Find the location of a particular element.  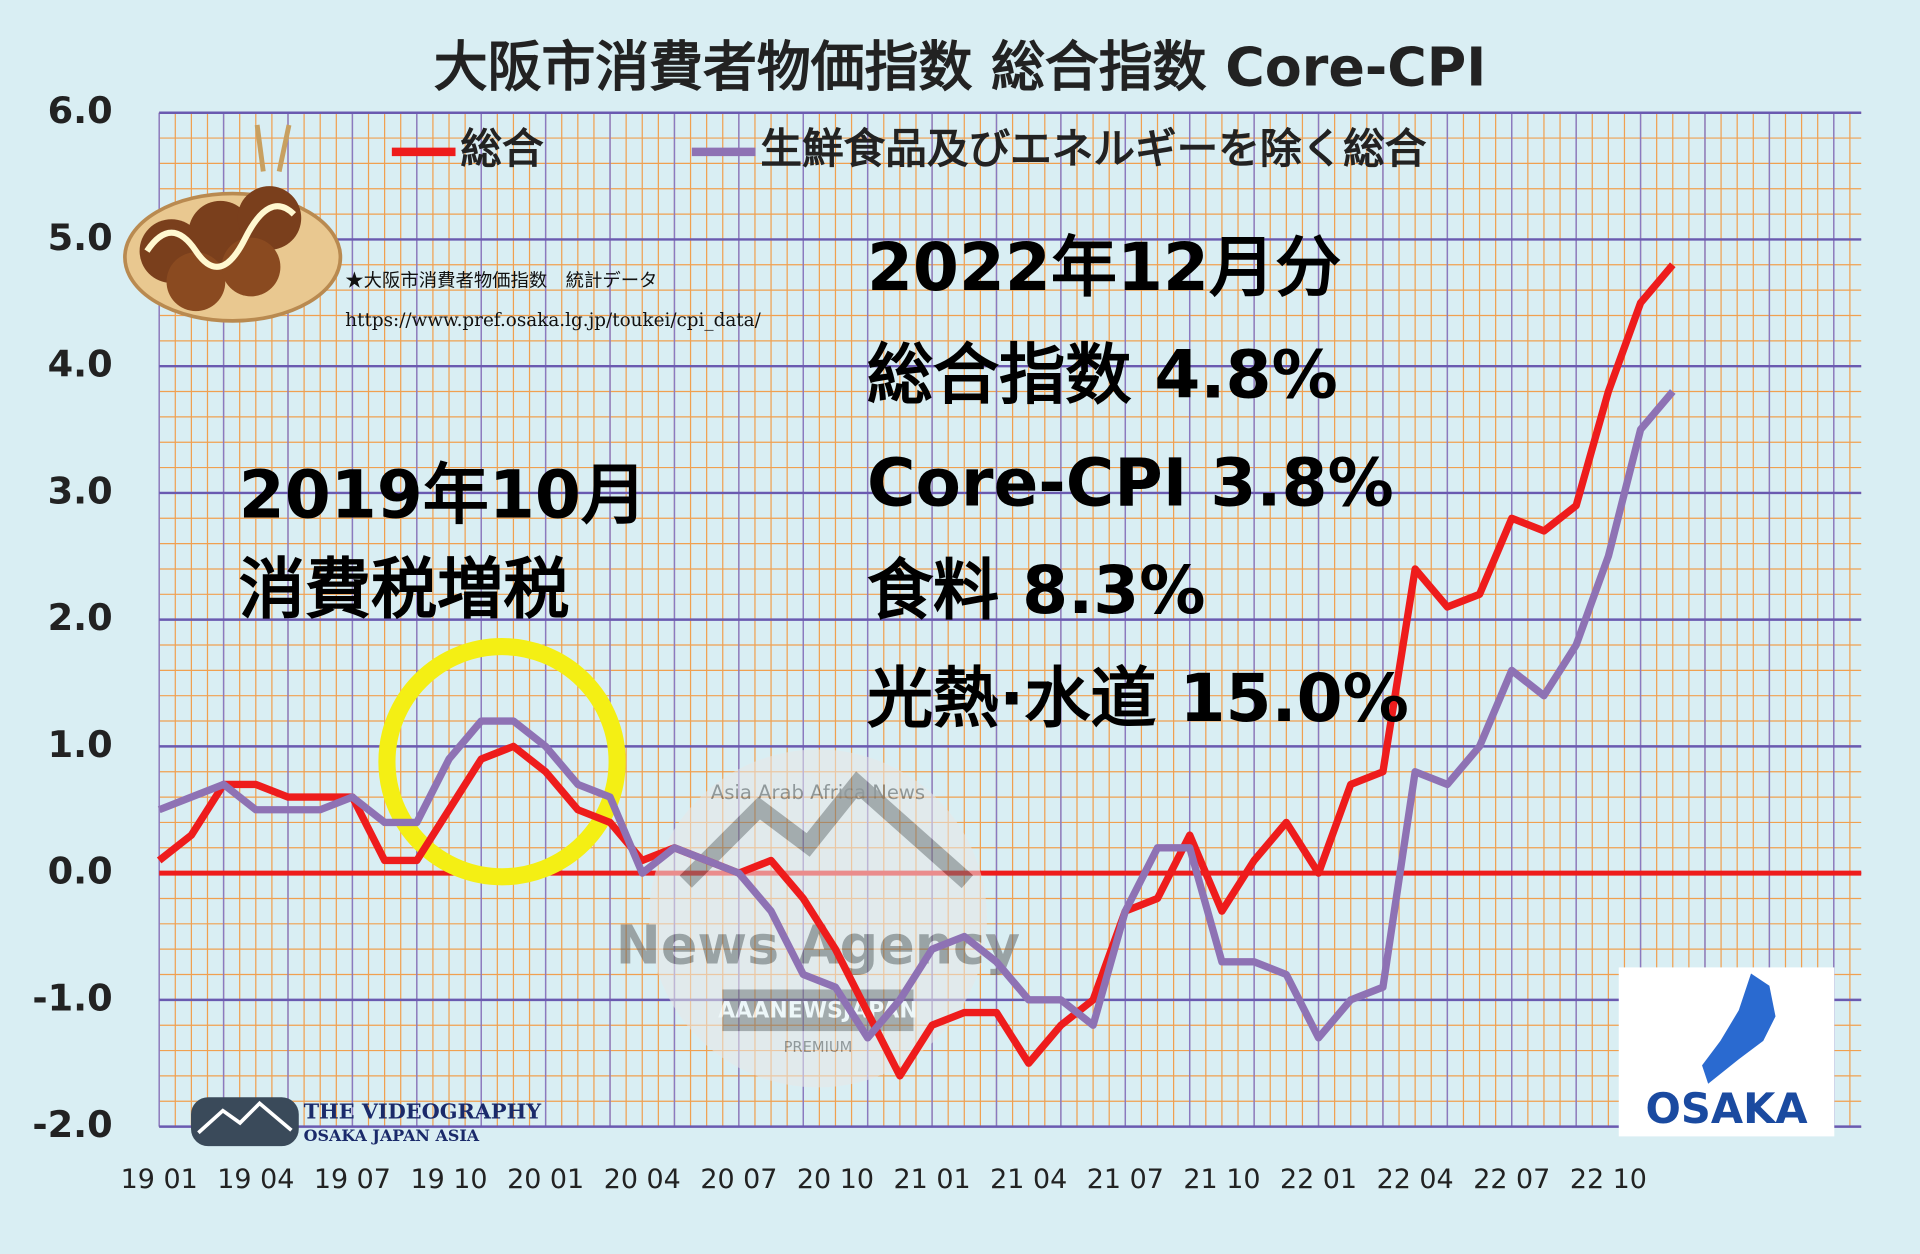

logo-text: OSAKA JAPAN ASIA is located at coordinates (392, 1135).